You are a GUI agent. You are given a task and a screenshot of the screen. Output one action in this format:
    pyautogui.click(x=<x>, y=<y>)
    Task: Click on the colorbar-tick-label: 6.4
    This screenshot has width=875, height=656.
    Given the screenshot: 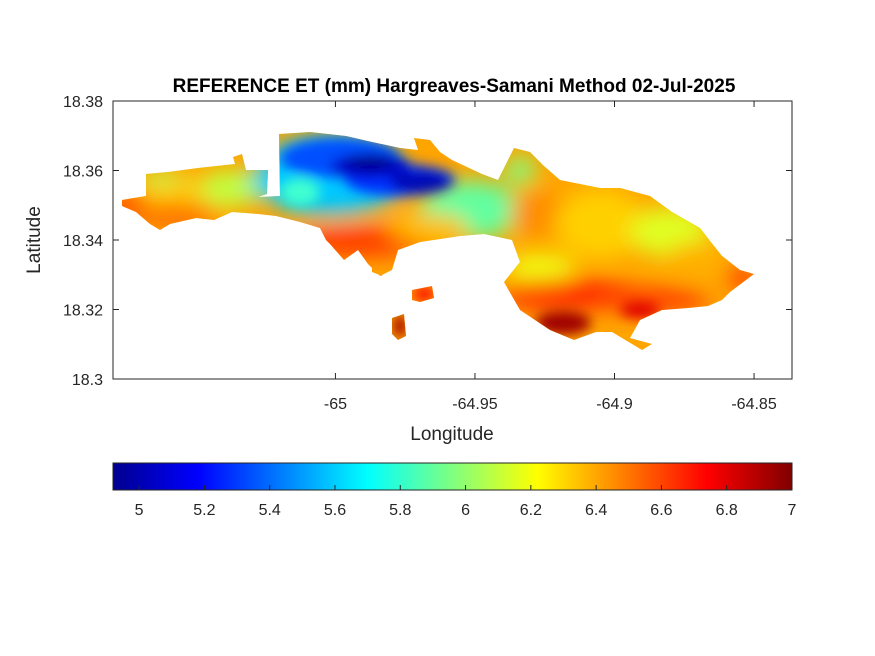 What is the action you would take?
    pyautogui.click(x=596, y=510)
    